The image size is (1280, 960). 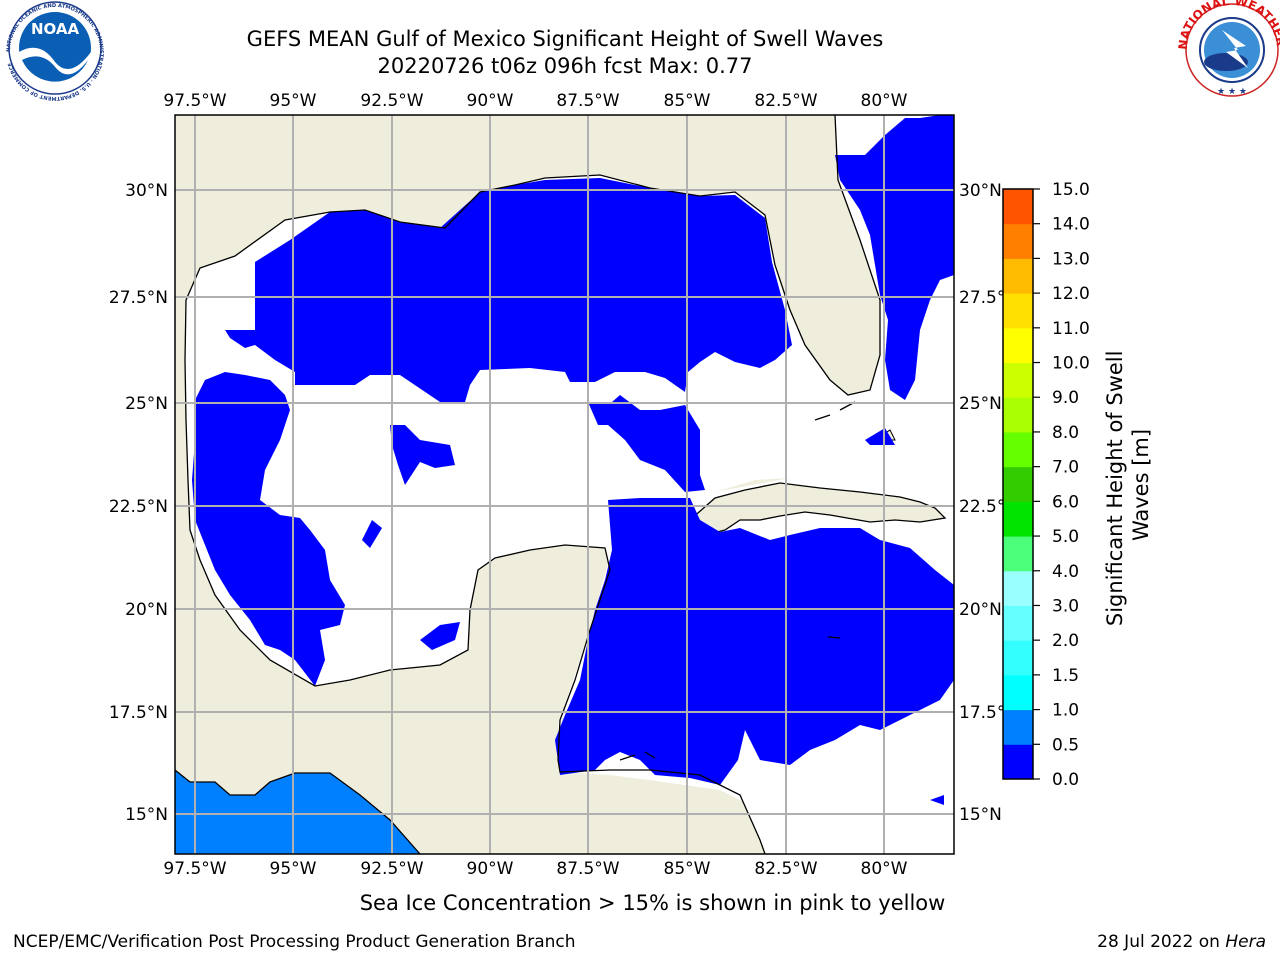 I want to click on lat-label: 27.5°, so click(x=982, y=298).